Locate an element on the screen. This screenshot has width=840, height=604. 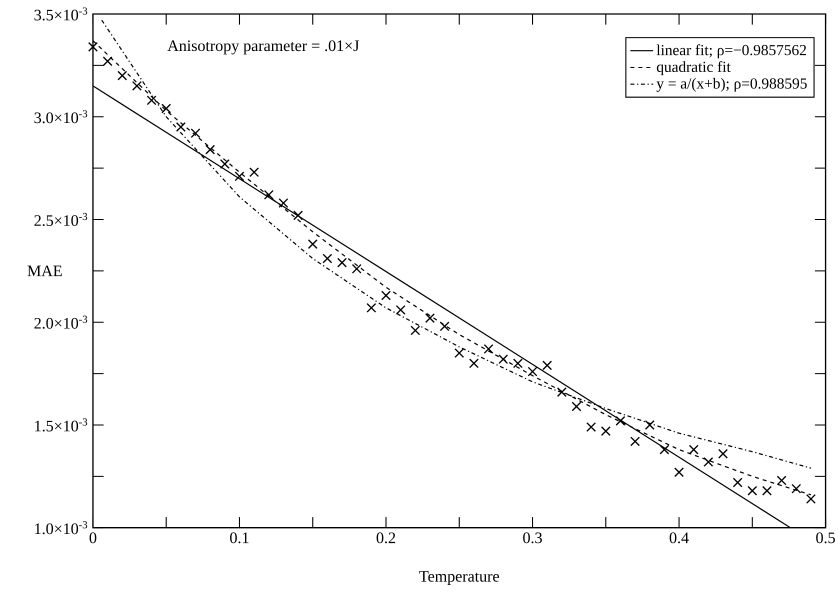
legend-label: quadratic fit is located at coordinates (693, 68).